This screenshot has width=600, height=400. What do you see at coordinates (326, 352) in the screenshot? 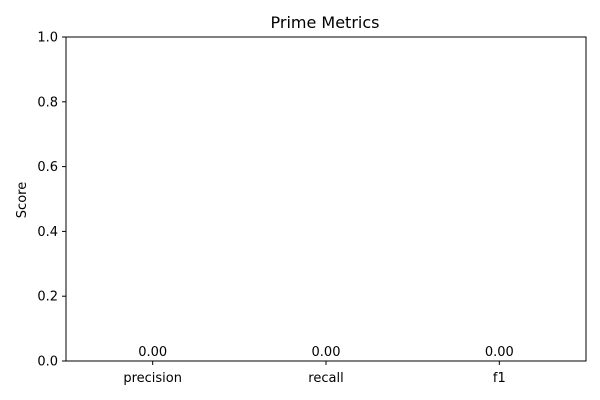
I see `data-label-recall: 0.00` at bounding box center [326, 352].